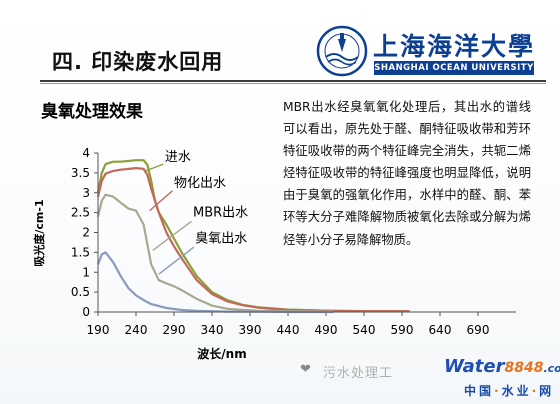 The width and height of the screenshot is (560, 404). What do you see at coordinates (136, 330) in the screenshot?
I see `x-tick-label: 240` at bounding box center [136, 330].